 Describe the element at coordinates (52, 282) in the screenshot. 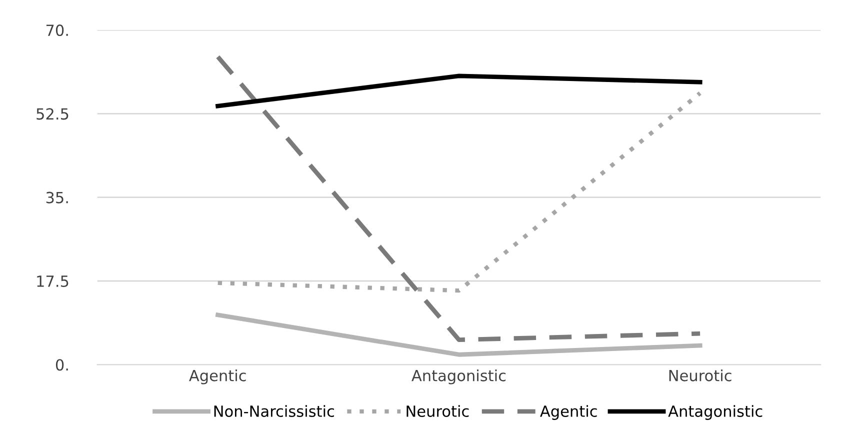

I see `y-tick-label: 17.5` at that location.